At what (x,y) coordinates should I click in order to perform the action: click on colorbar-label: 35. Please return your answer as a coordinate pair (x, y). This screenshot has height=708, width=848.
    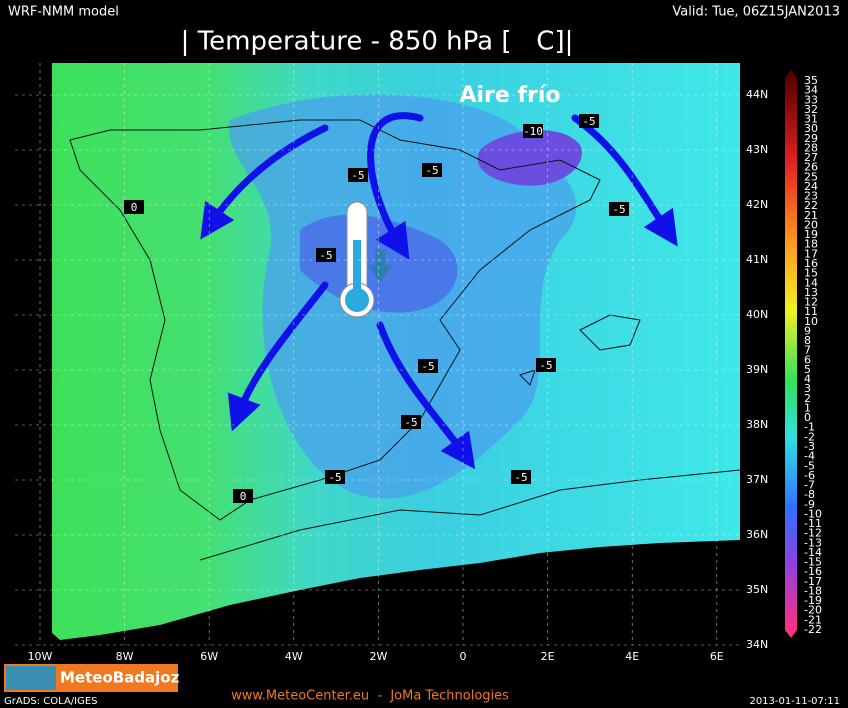
    Looking at the image, I should click on (811, 80).